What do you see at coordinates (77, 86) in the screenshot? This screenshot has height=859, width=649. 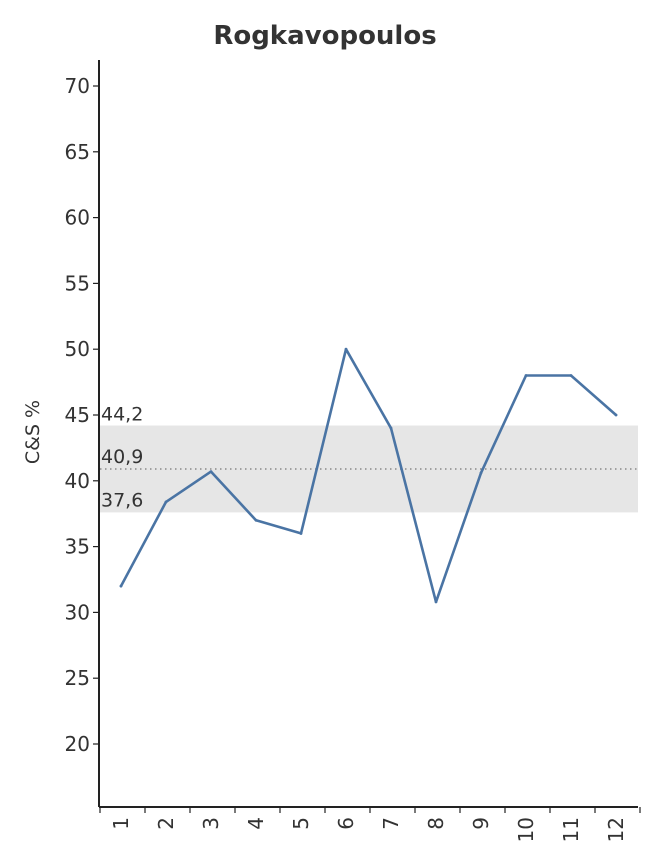 I see `y-tick-label: 70` at bounding box center [77, 86].